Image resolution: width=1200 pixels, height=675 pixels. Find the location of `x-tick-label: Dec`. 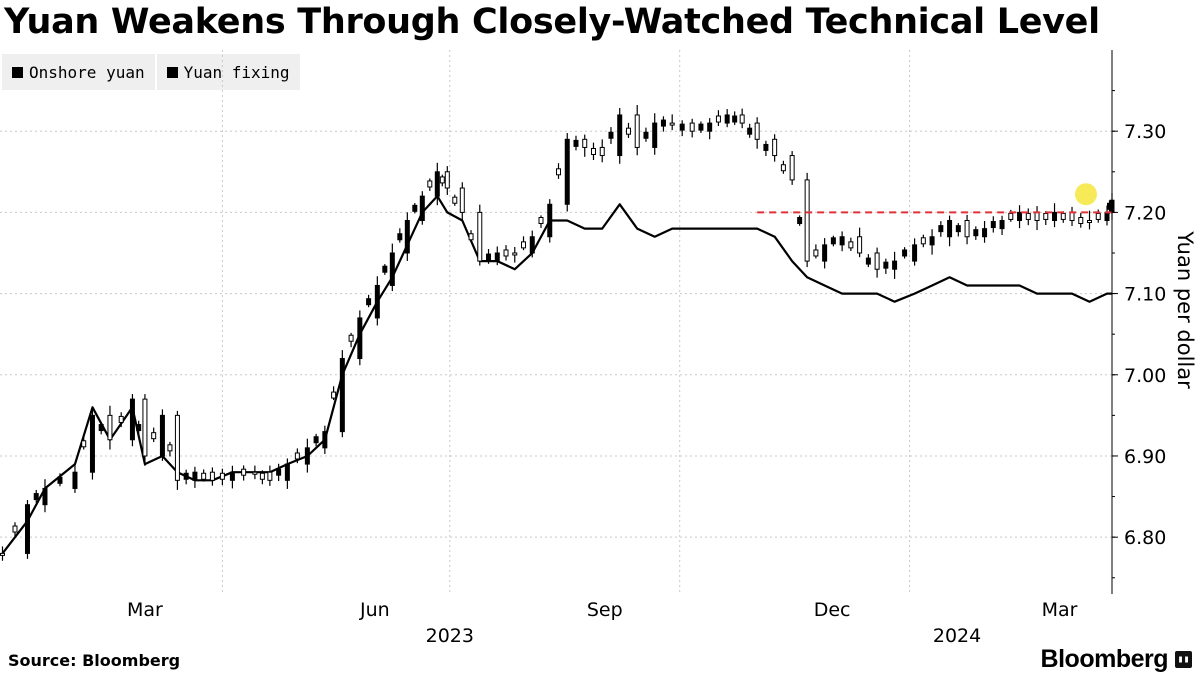

x-tick-label: Dec is located at coordinates (832, 610).